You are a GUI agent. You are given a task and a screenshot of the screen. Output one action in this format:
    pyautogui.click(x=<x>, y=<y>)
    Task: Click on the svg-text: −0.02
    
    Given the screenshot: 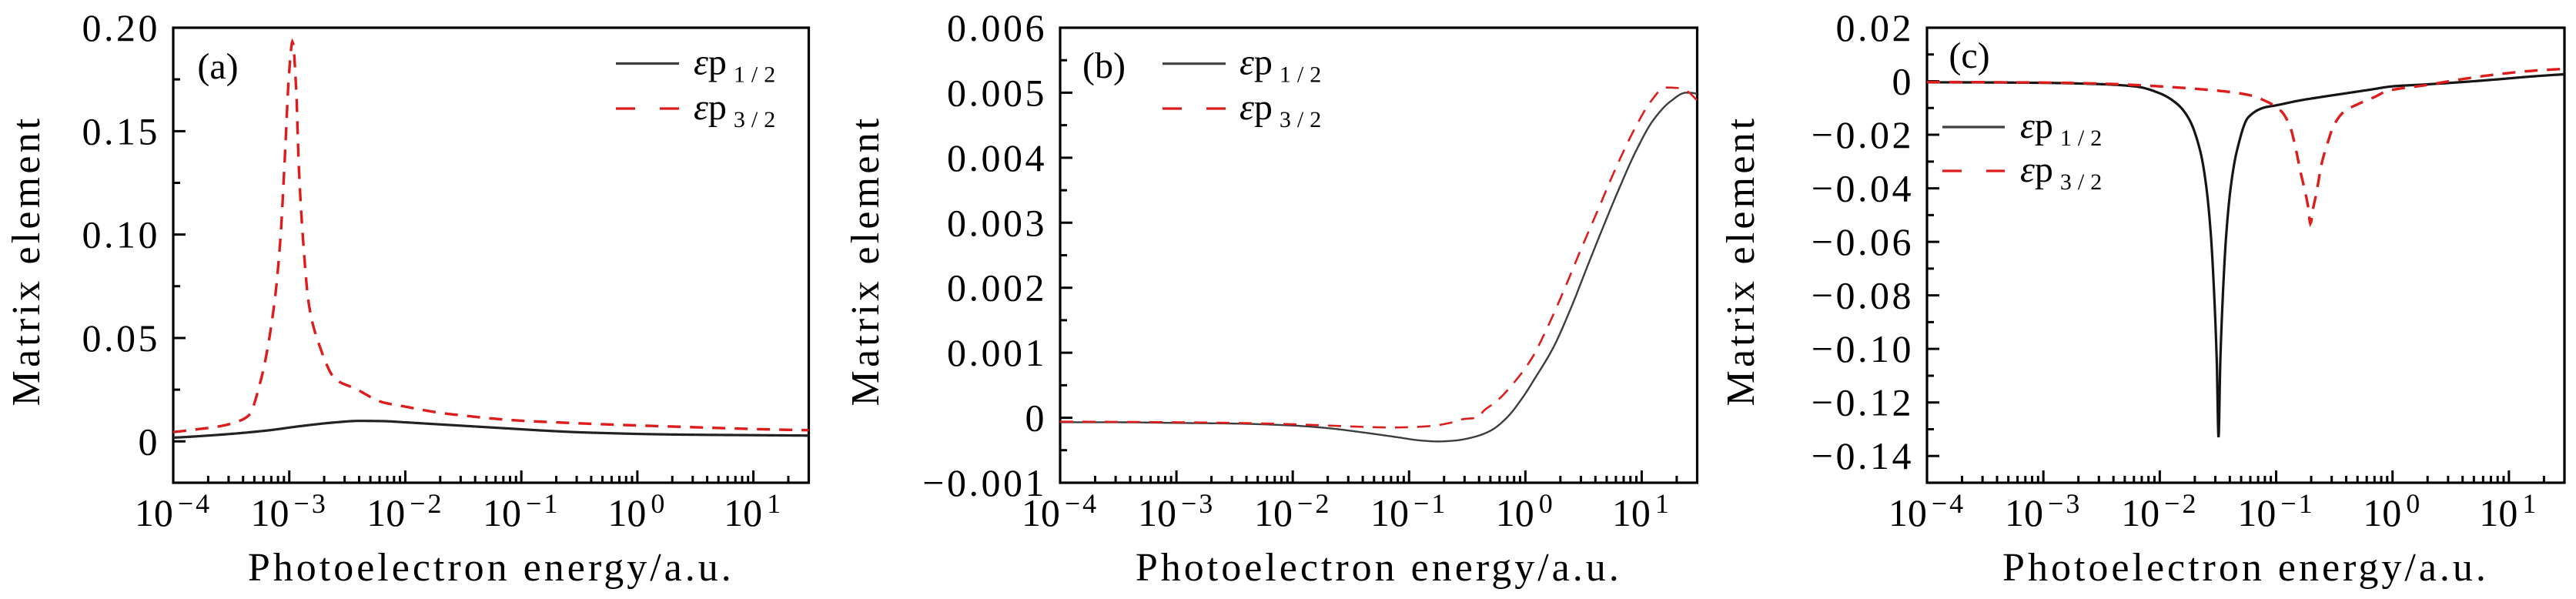 What is the action you would take?
    pyautogui.click(x=1863, y=134)
    